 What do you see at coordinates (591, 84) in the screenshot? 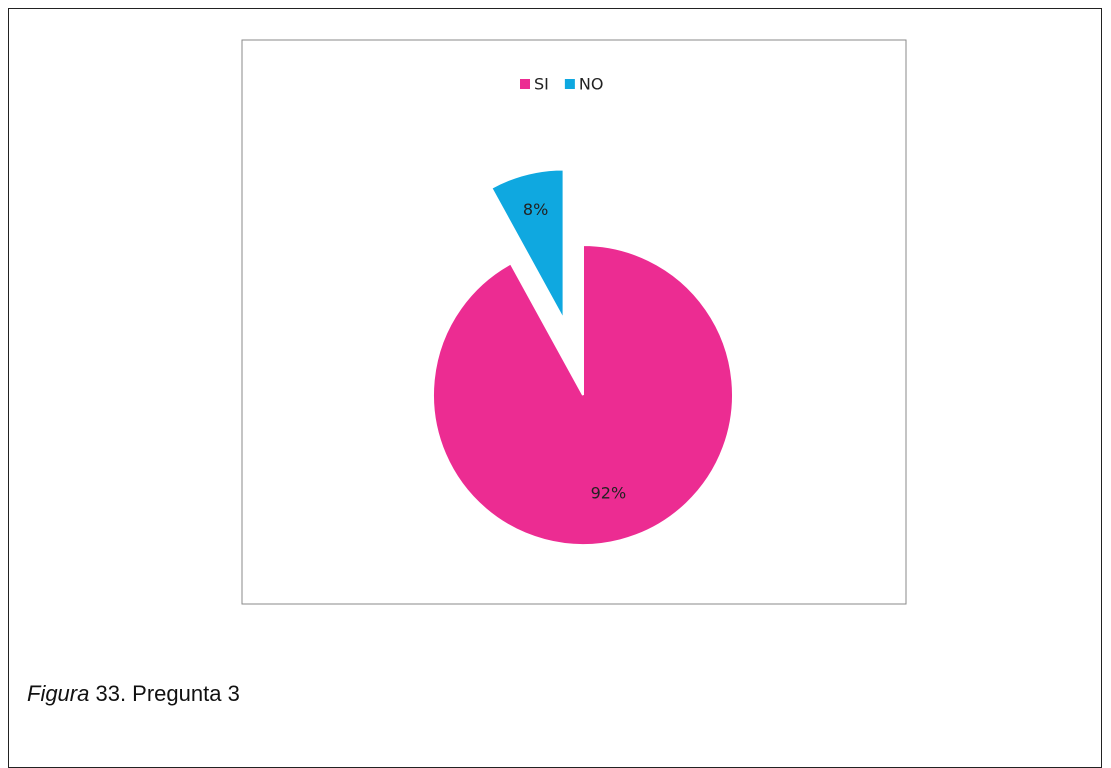
I see `legend-label: NO` at bounding box center [591, 84].